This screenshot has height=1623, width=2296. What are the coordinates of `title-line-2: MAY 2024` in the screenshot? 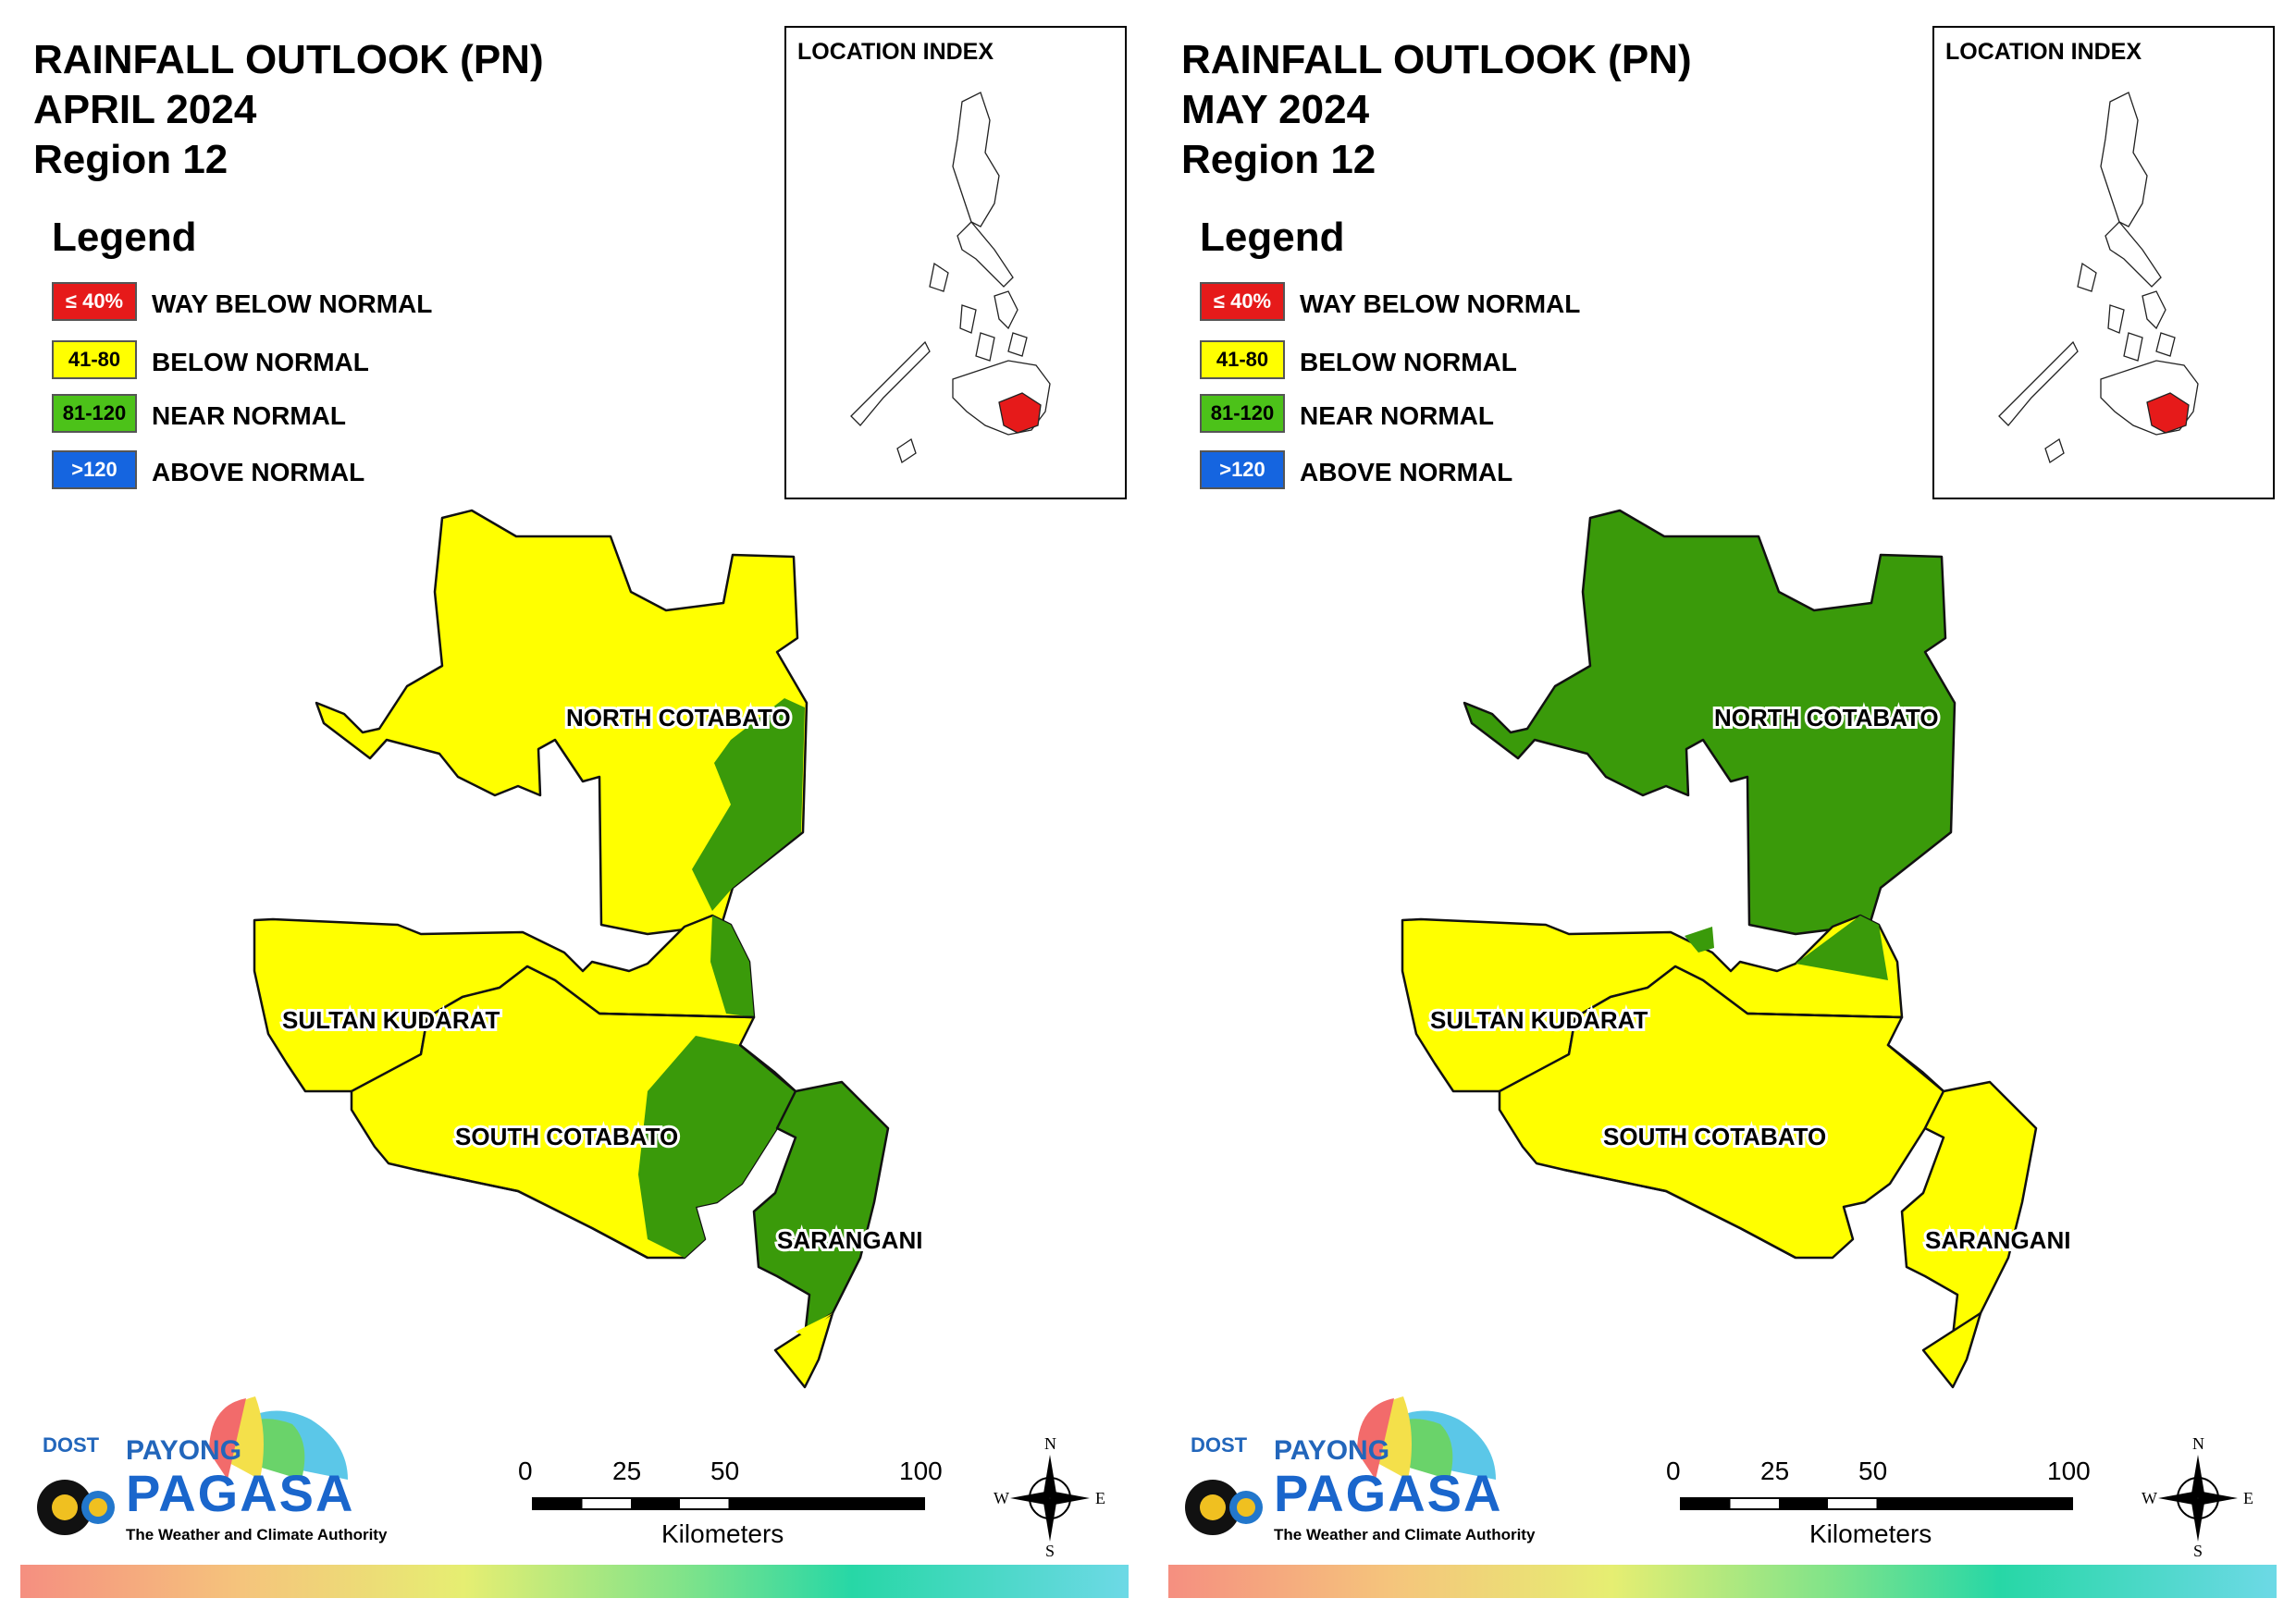 It's located at (1275, 109).